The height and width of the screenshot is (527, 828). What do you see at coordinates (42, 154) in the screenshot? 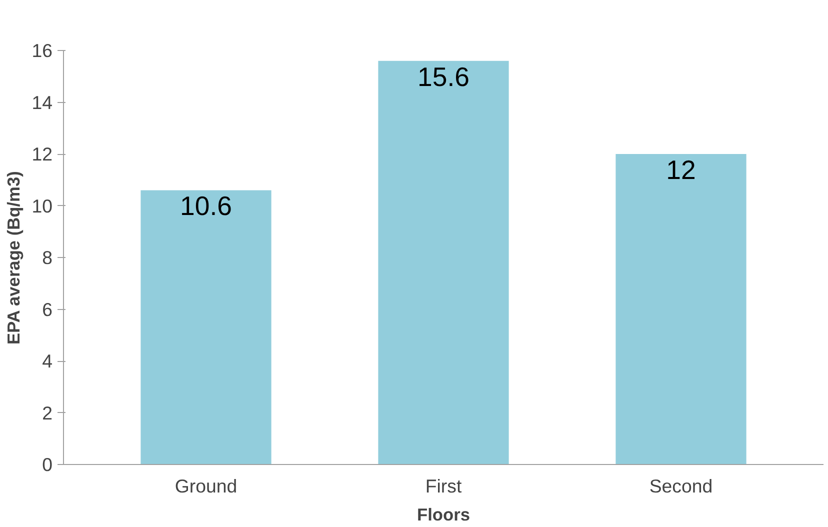
I see `y-tick-label: 12` at bounding box center [42, 154].